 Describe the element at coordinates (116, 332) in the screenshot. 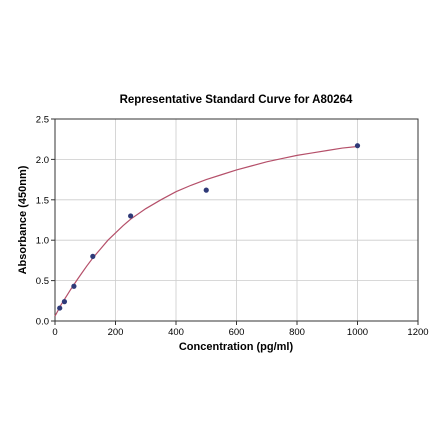

I see `x-tick-label: 200` at that location.